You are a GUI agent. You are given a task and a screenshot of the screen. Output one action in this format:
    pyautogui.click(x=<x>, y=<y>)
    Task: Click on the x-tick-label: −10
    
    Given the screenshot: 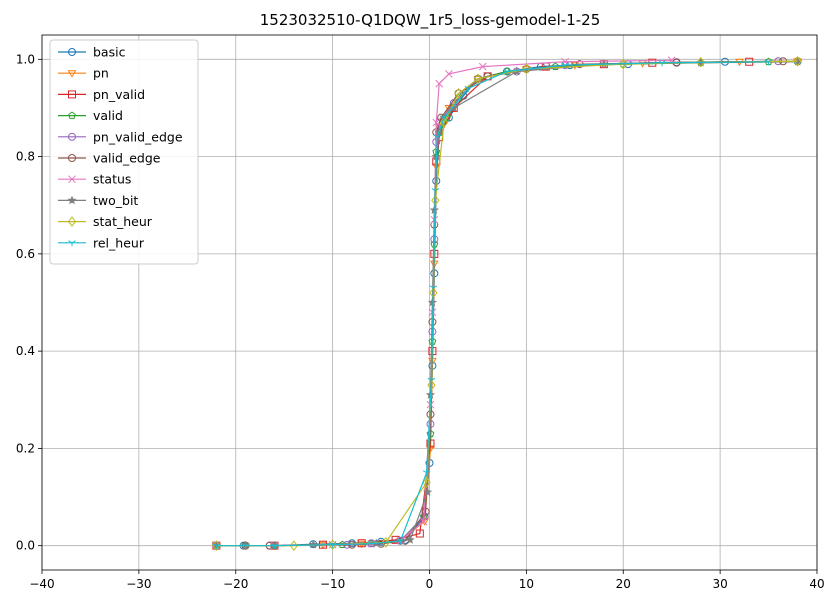 What is the action you would take?
    pyautogui.click(x=332, y=584)
    